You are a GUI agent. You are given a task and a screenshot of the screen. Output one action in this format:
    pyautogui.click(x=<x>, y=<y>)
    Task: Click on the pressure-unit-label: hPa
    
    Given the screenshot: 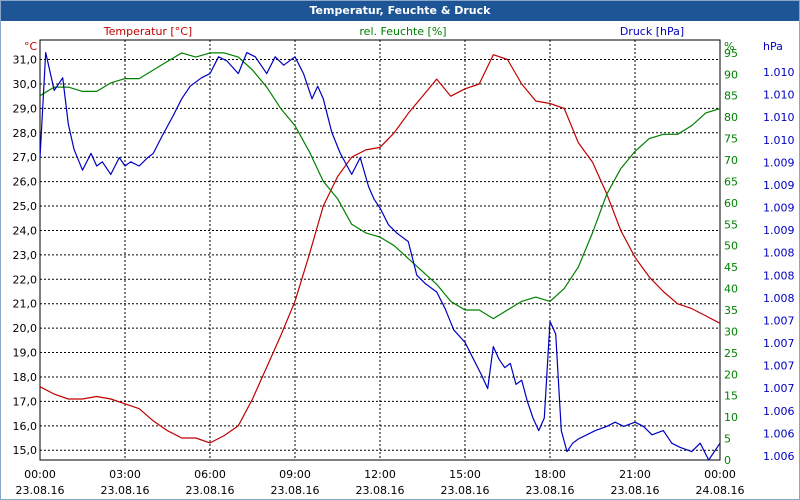 What is the action you would take?
    pyautogui.click(x=773, y=46)
    